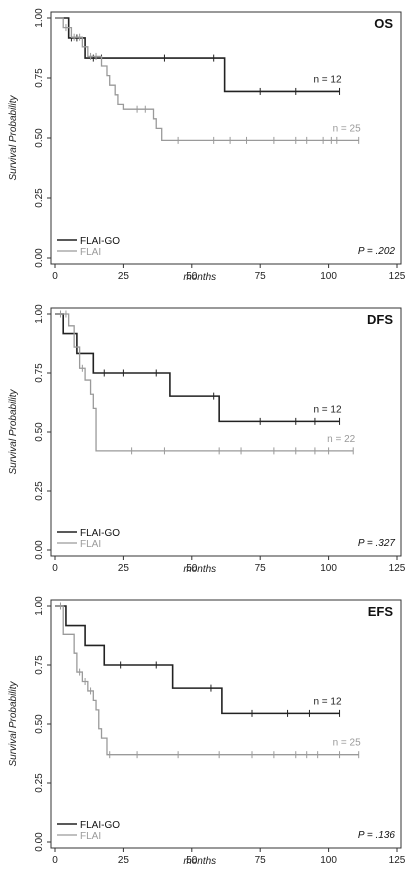  What do you see at coordinates (377, 835) in the screenshot?
I see `p-value: P = .136` at bounding box center [377, 835].